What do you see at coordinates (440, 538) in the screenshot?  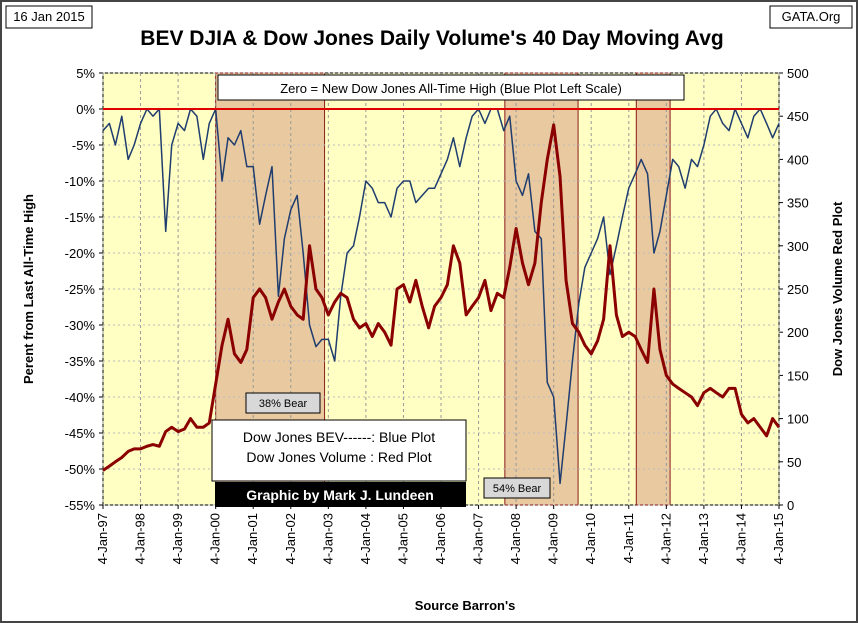 I see `x-tick-label: 4-Jan-06` at bounding box center [440, 538].